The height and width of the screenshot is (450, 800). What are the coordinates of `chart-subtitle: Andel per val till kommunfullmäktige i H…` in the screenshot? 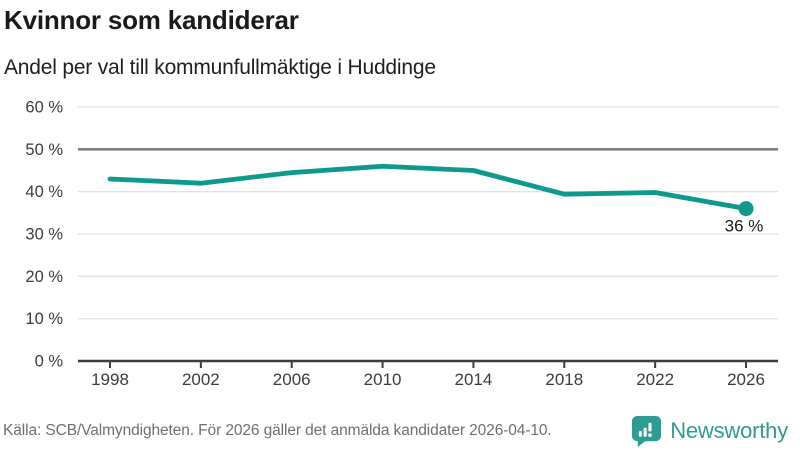 It's located at (220, 67).